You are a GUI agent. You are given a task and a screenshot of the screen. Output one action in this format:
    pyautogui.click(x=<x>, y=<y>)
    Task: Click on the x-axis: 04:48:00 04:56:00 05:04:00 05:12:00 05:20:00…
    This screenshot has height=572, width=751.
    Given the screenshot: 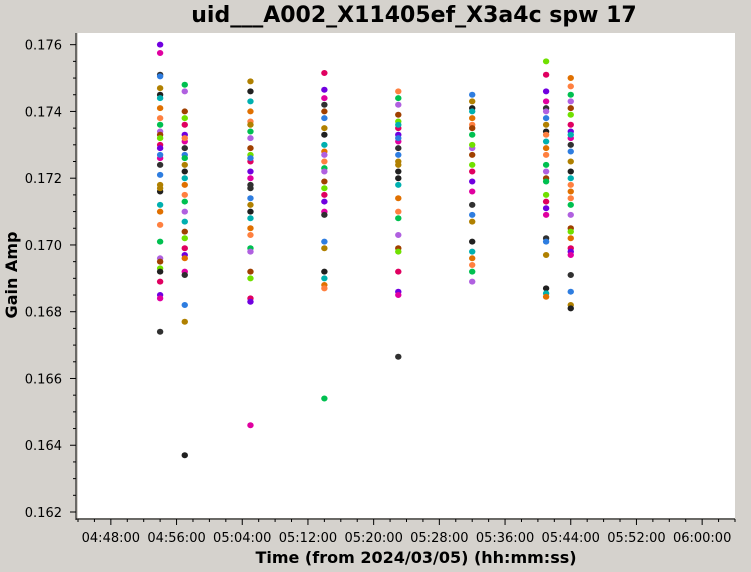 What is the action you would take?
    pyautogui.click(x=406, y=532)
    